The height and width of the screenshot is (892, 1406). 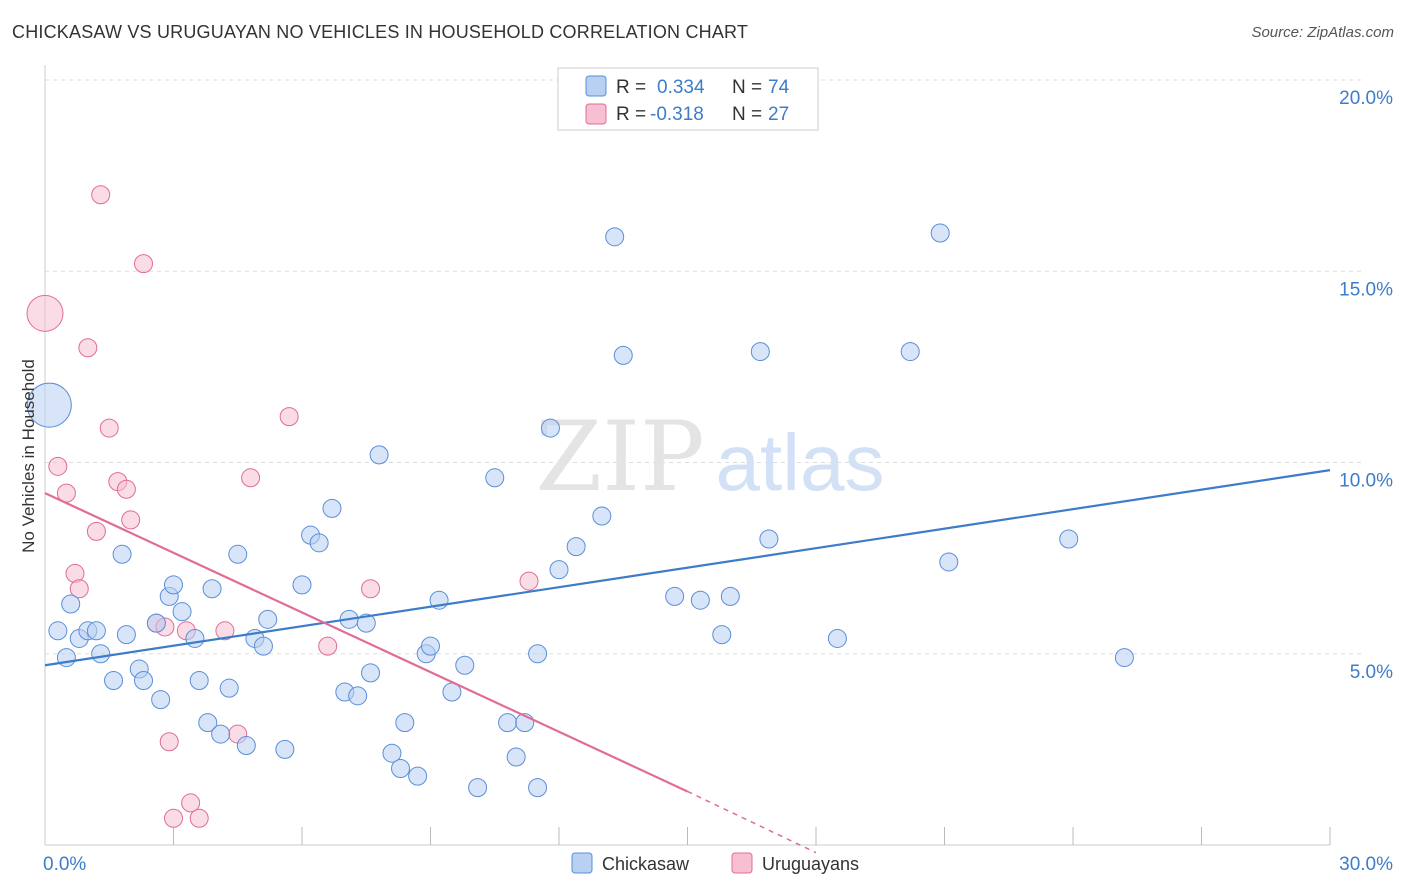 What do you see at coordinates (619, 457) in the screenshot?
I see `watermark-zip: ZIP` at bounding box center [619, 457].